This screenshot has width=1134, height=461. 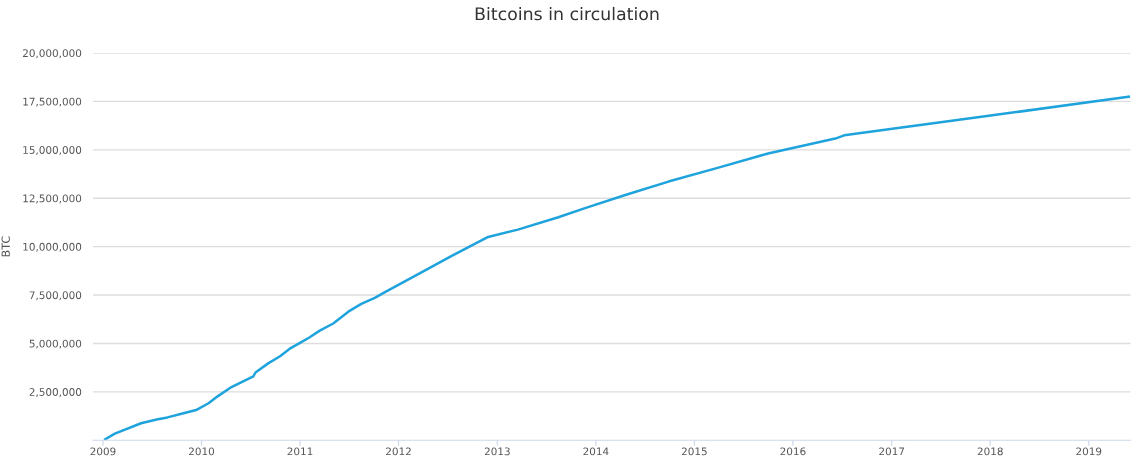 I want to click on y-axis-title: BTC, so click(x=5, y=246).